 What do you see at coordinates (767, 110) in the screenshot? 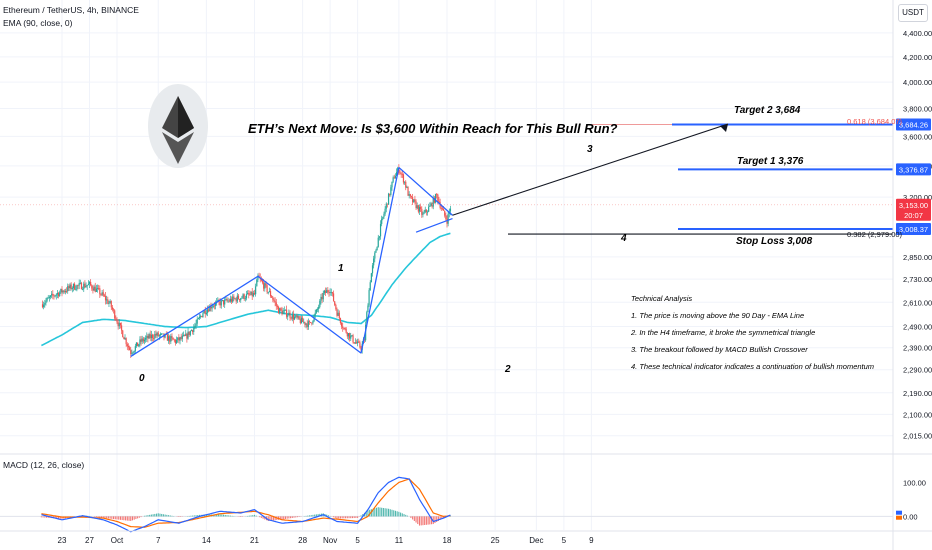
I see `target2-label: Target 2 3,684` at bounding box center [767, 110].